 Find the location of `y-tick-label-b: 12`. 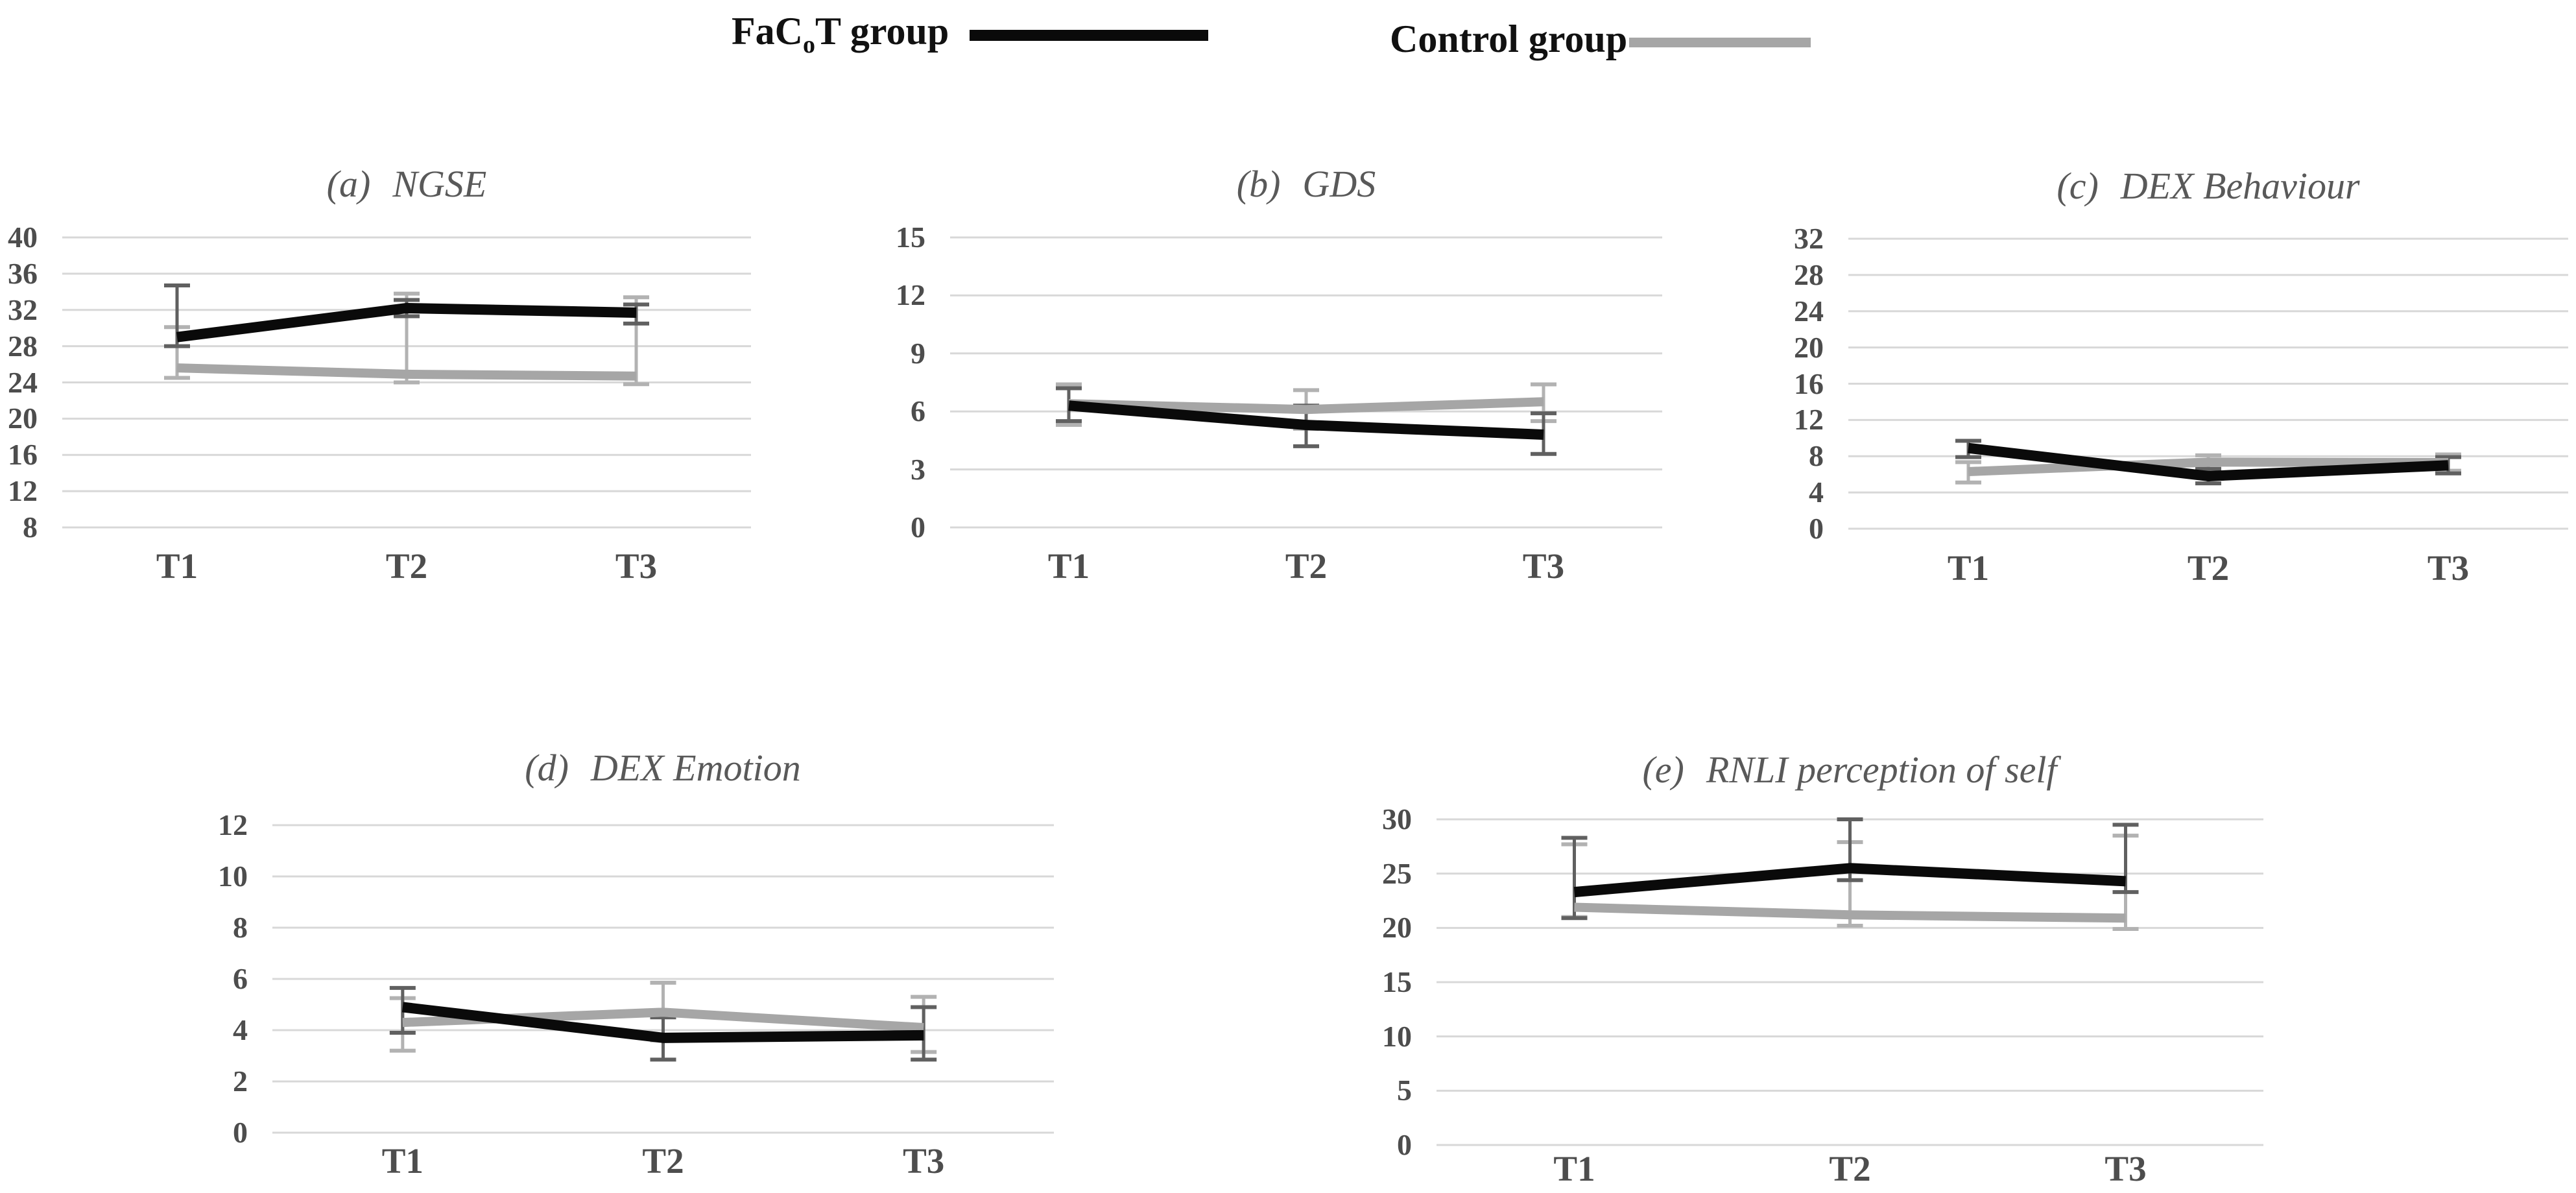

y-tick-label-b: 12 is located at coordinates (910, 295).